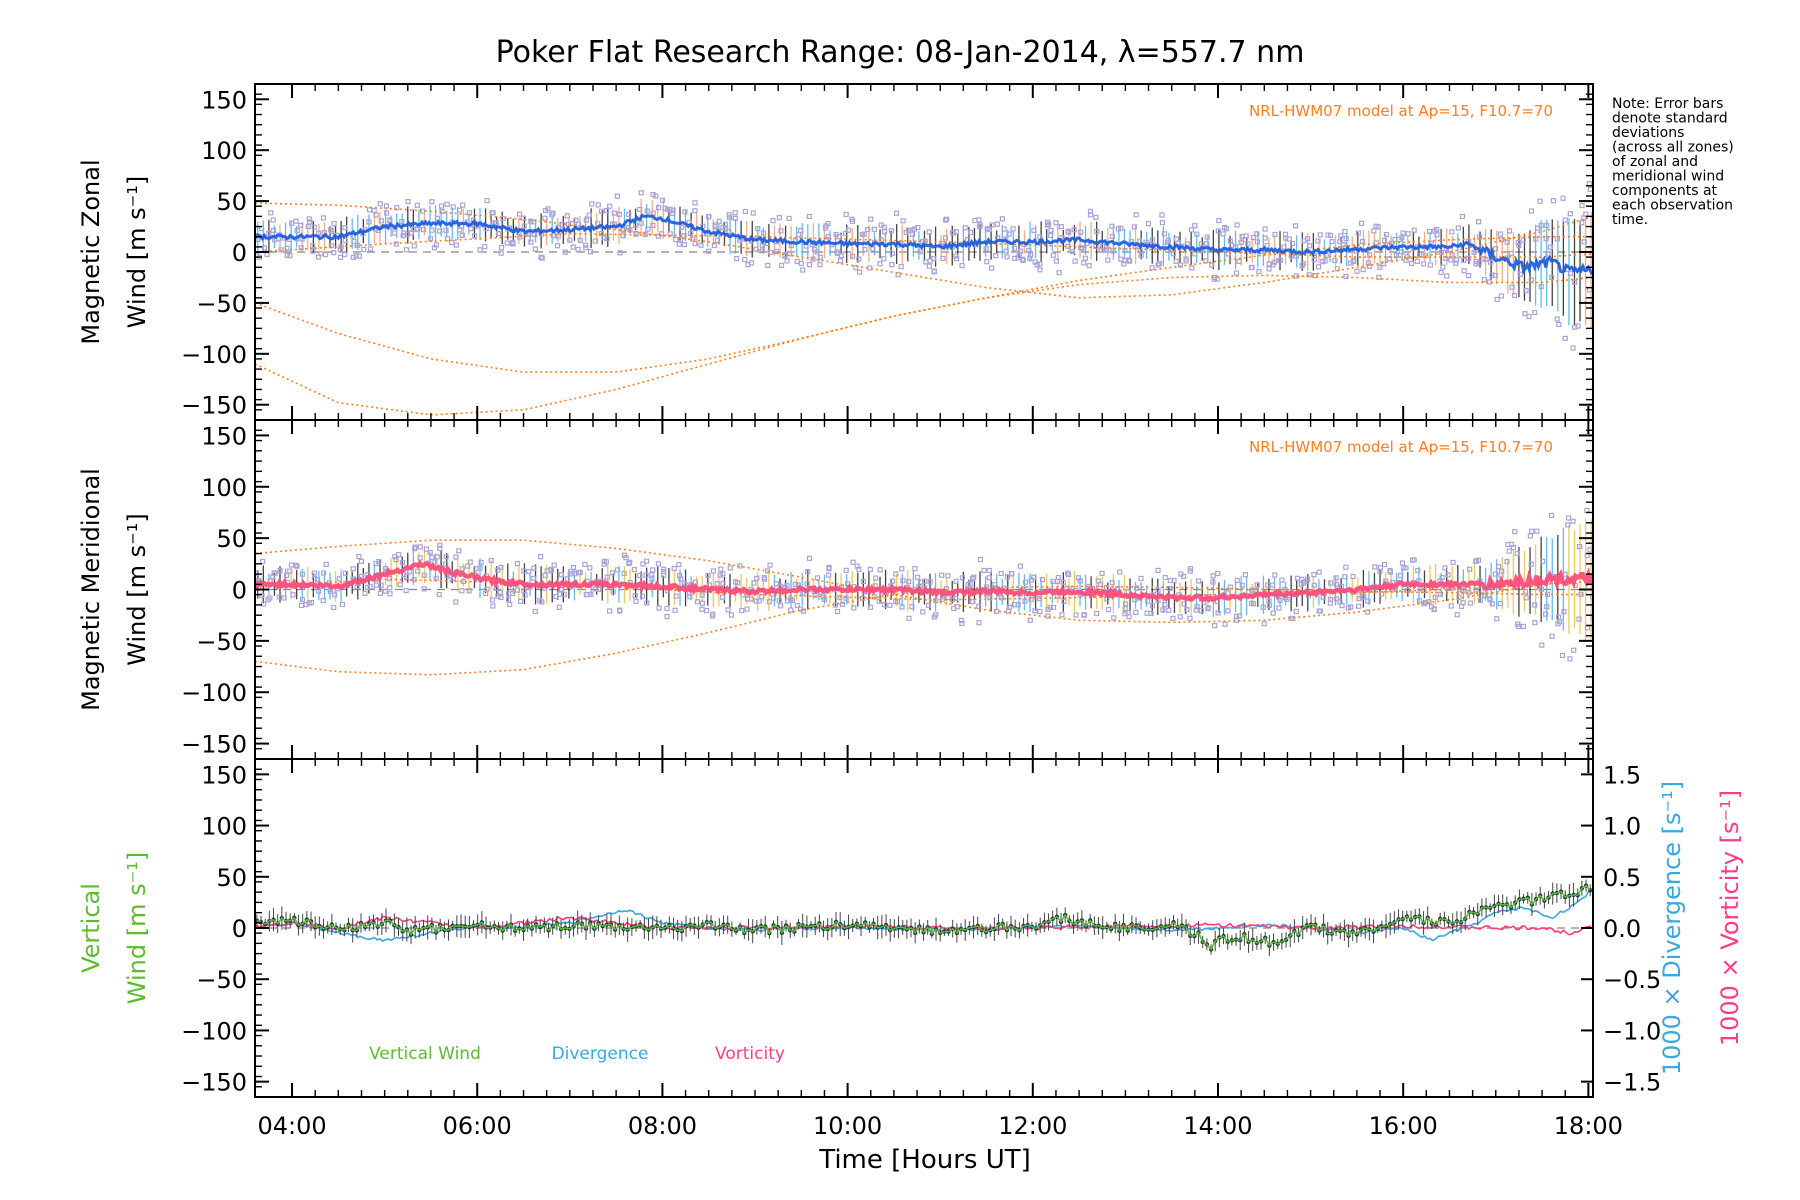 The width and height of the screenshot is (1800, 1200). Describe the element at coordinates (1401, 111) in the screenshot. I see `model-label: NRL-HWM07 model at Ap=15, F10.7=70` at that location.